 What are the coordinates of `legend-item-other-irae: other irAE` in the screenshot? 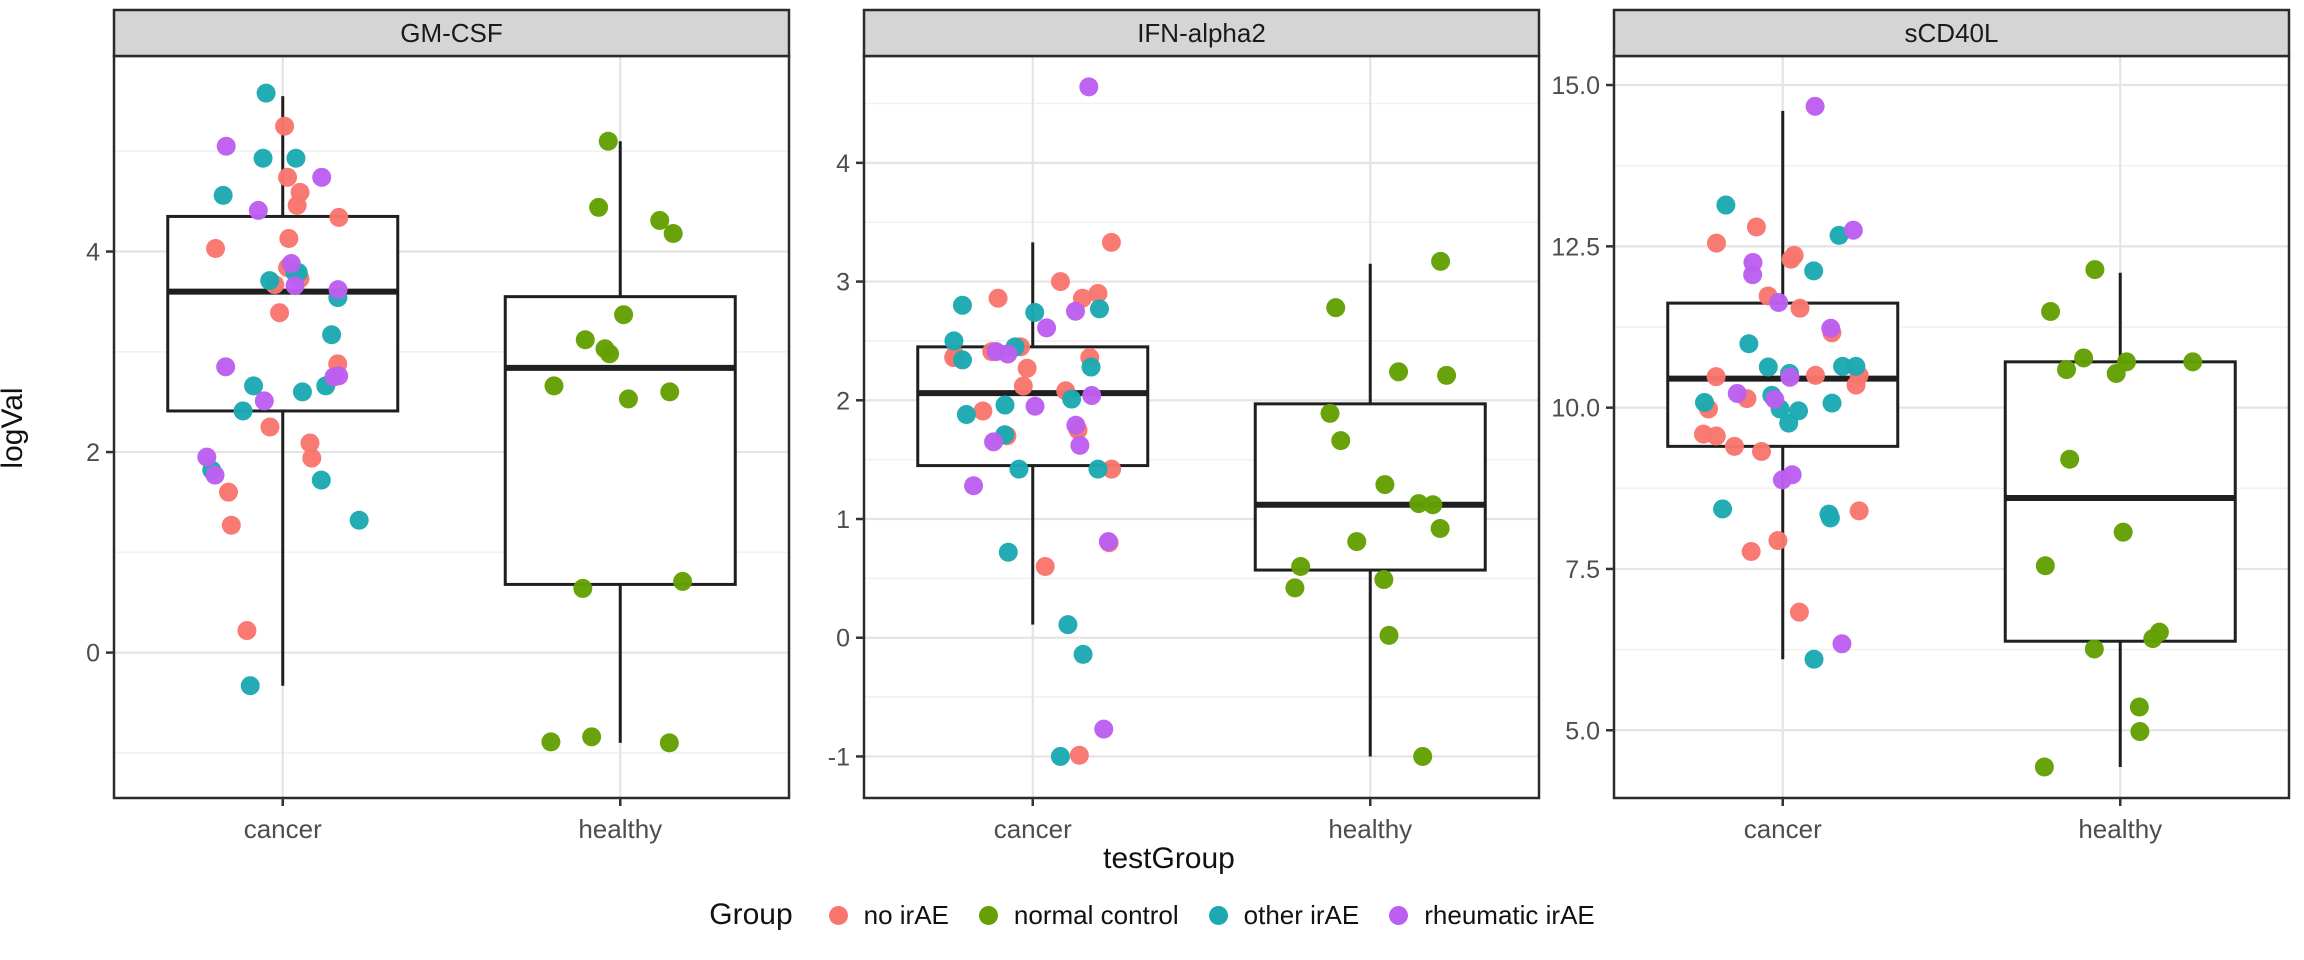 It's located at (1283, 915).